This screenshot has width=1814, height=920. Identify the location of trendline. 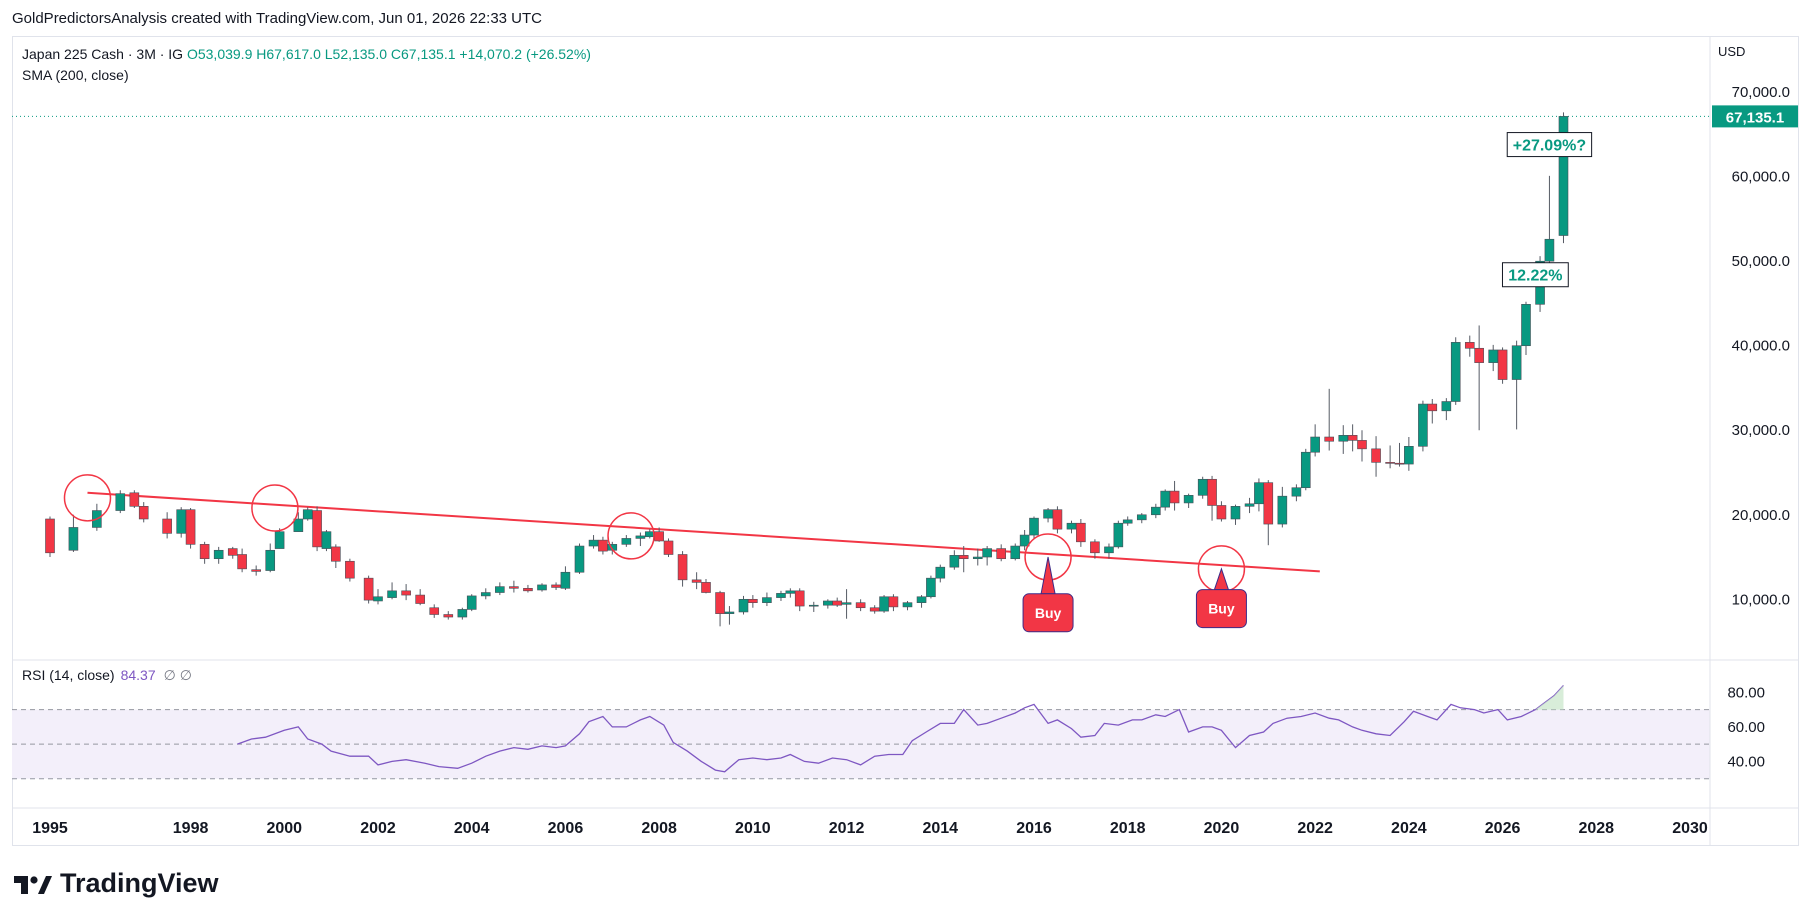
(703, 532).